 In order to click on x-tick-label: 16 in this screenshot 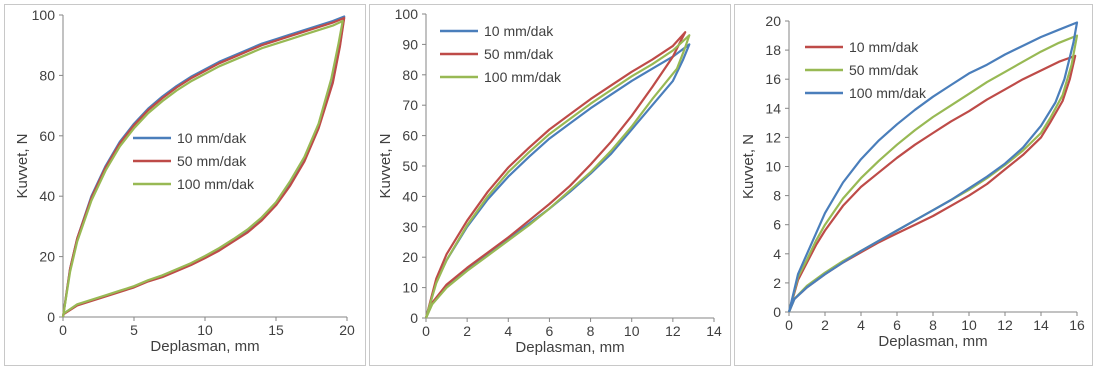, I will do `click(1077, 325)`.